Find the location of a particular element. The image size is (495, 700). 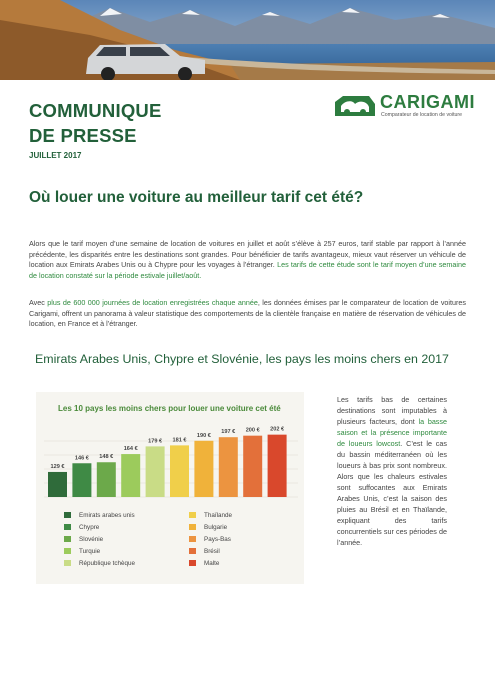

chart-value-label: 129 € is located at coordinates (58, 467).